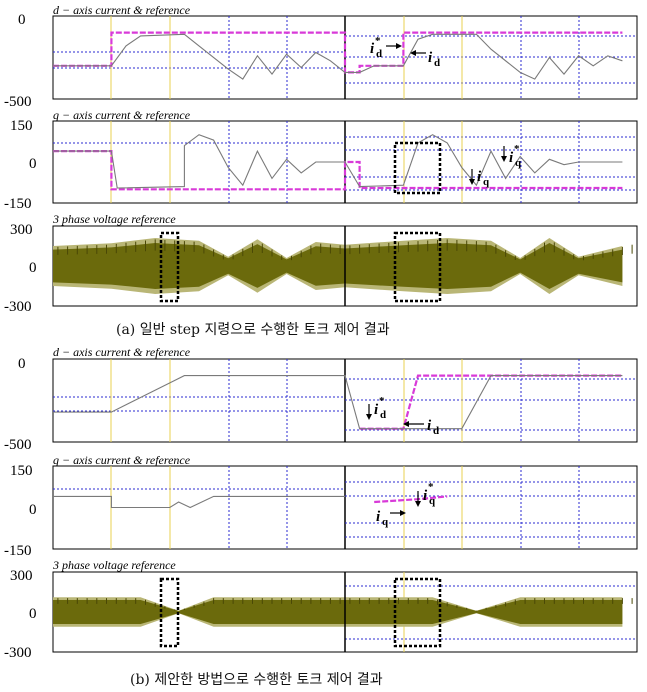 The width and height of the screenshot is (647, 692). Describe the element at coordinates (18, 307) in the screenshot. I see `panel-a3-ytick-bottom: -300` at that location.